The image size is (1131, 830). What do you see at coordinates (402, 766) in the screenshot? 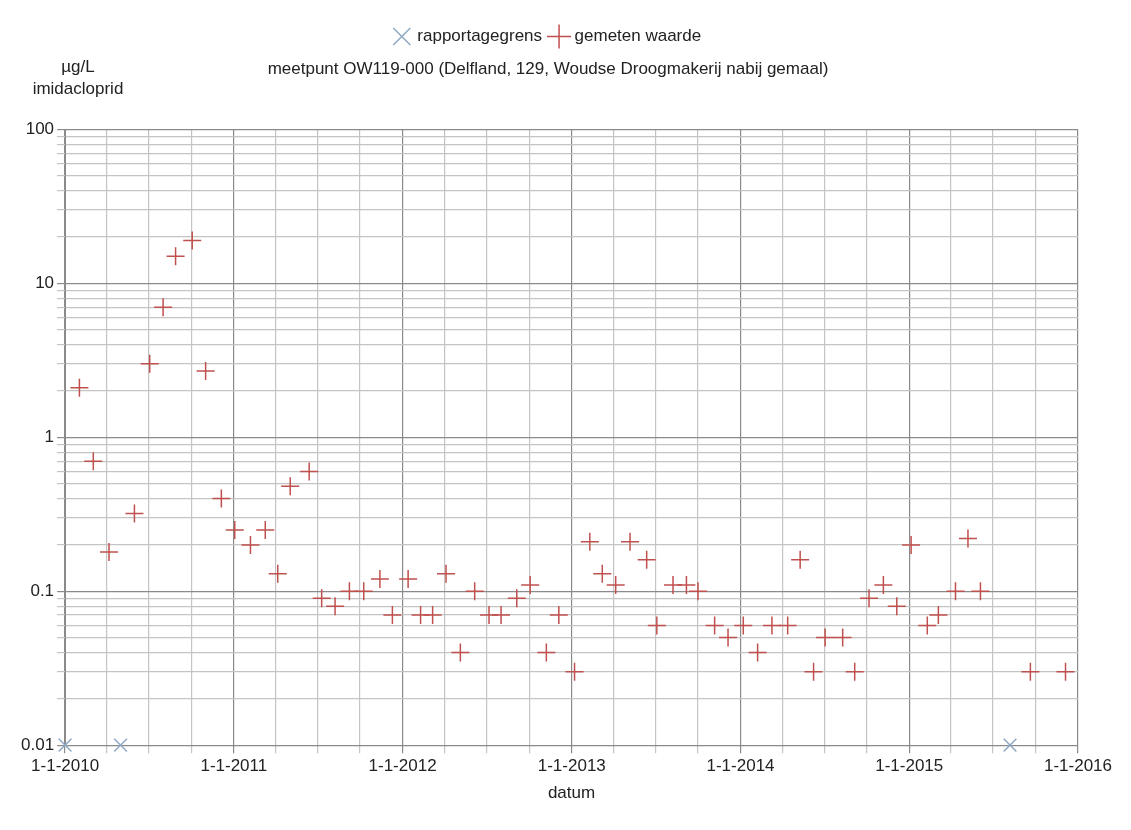
I see `x-tick-label: 1-1-2012` at bounding box center [402, 766].